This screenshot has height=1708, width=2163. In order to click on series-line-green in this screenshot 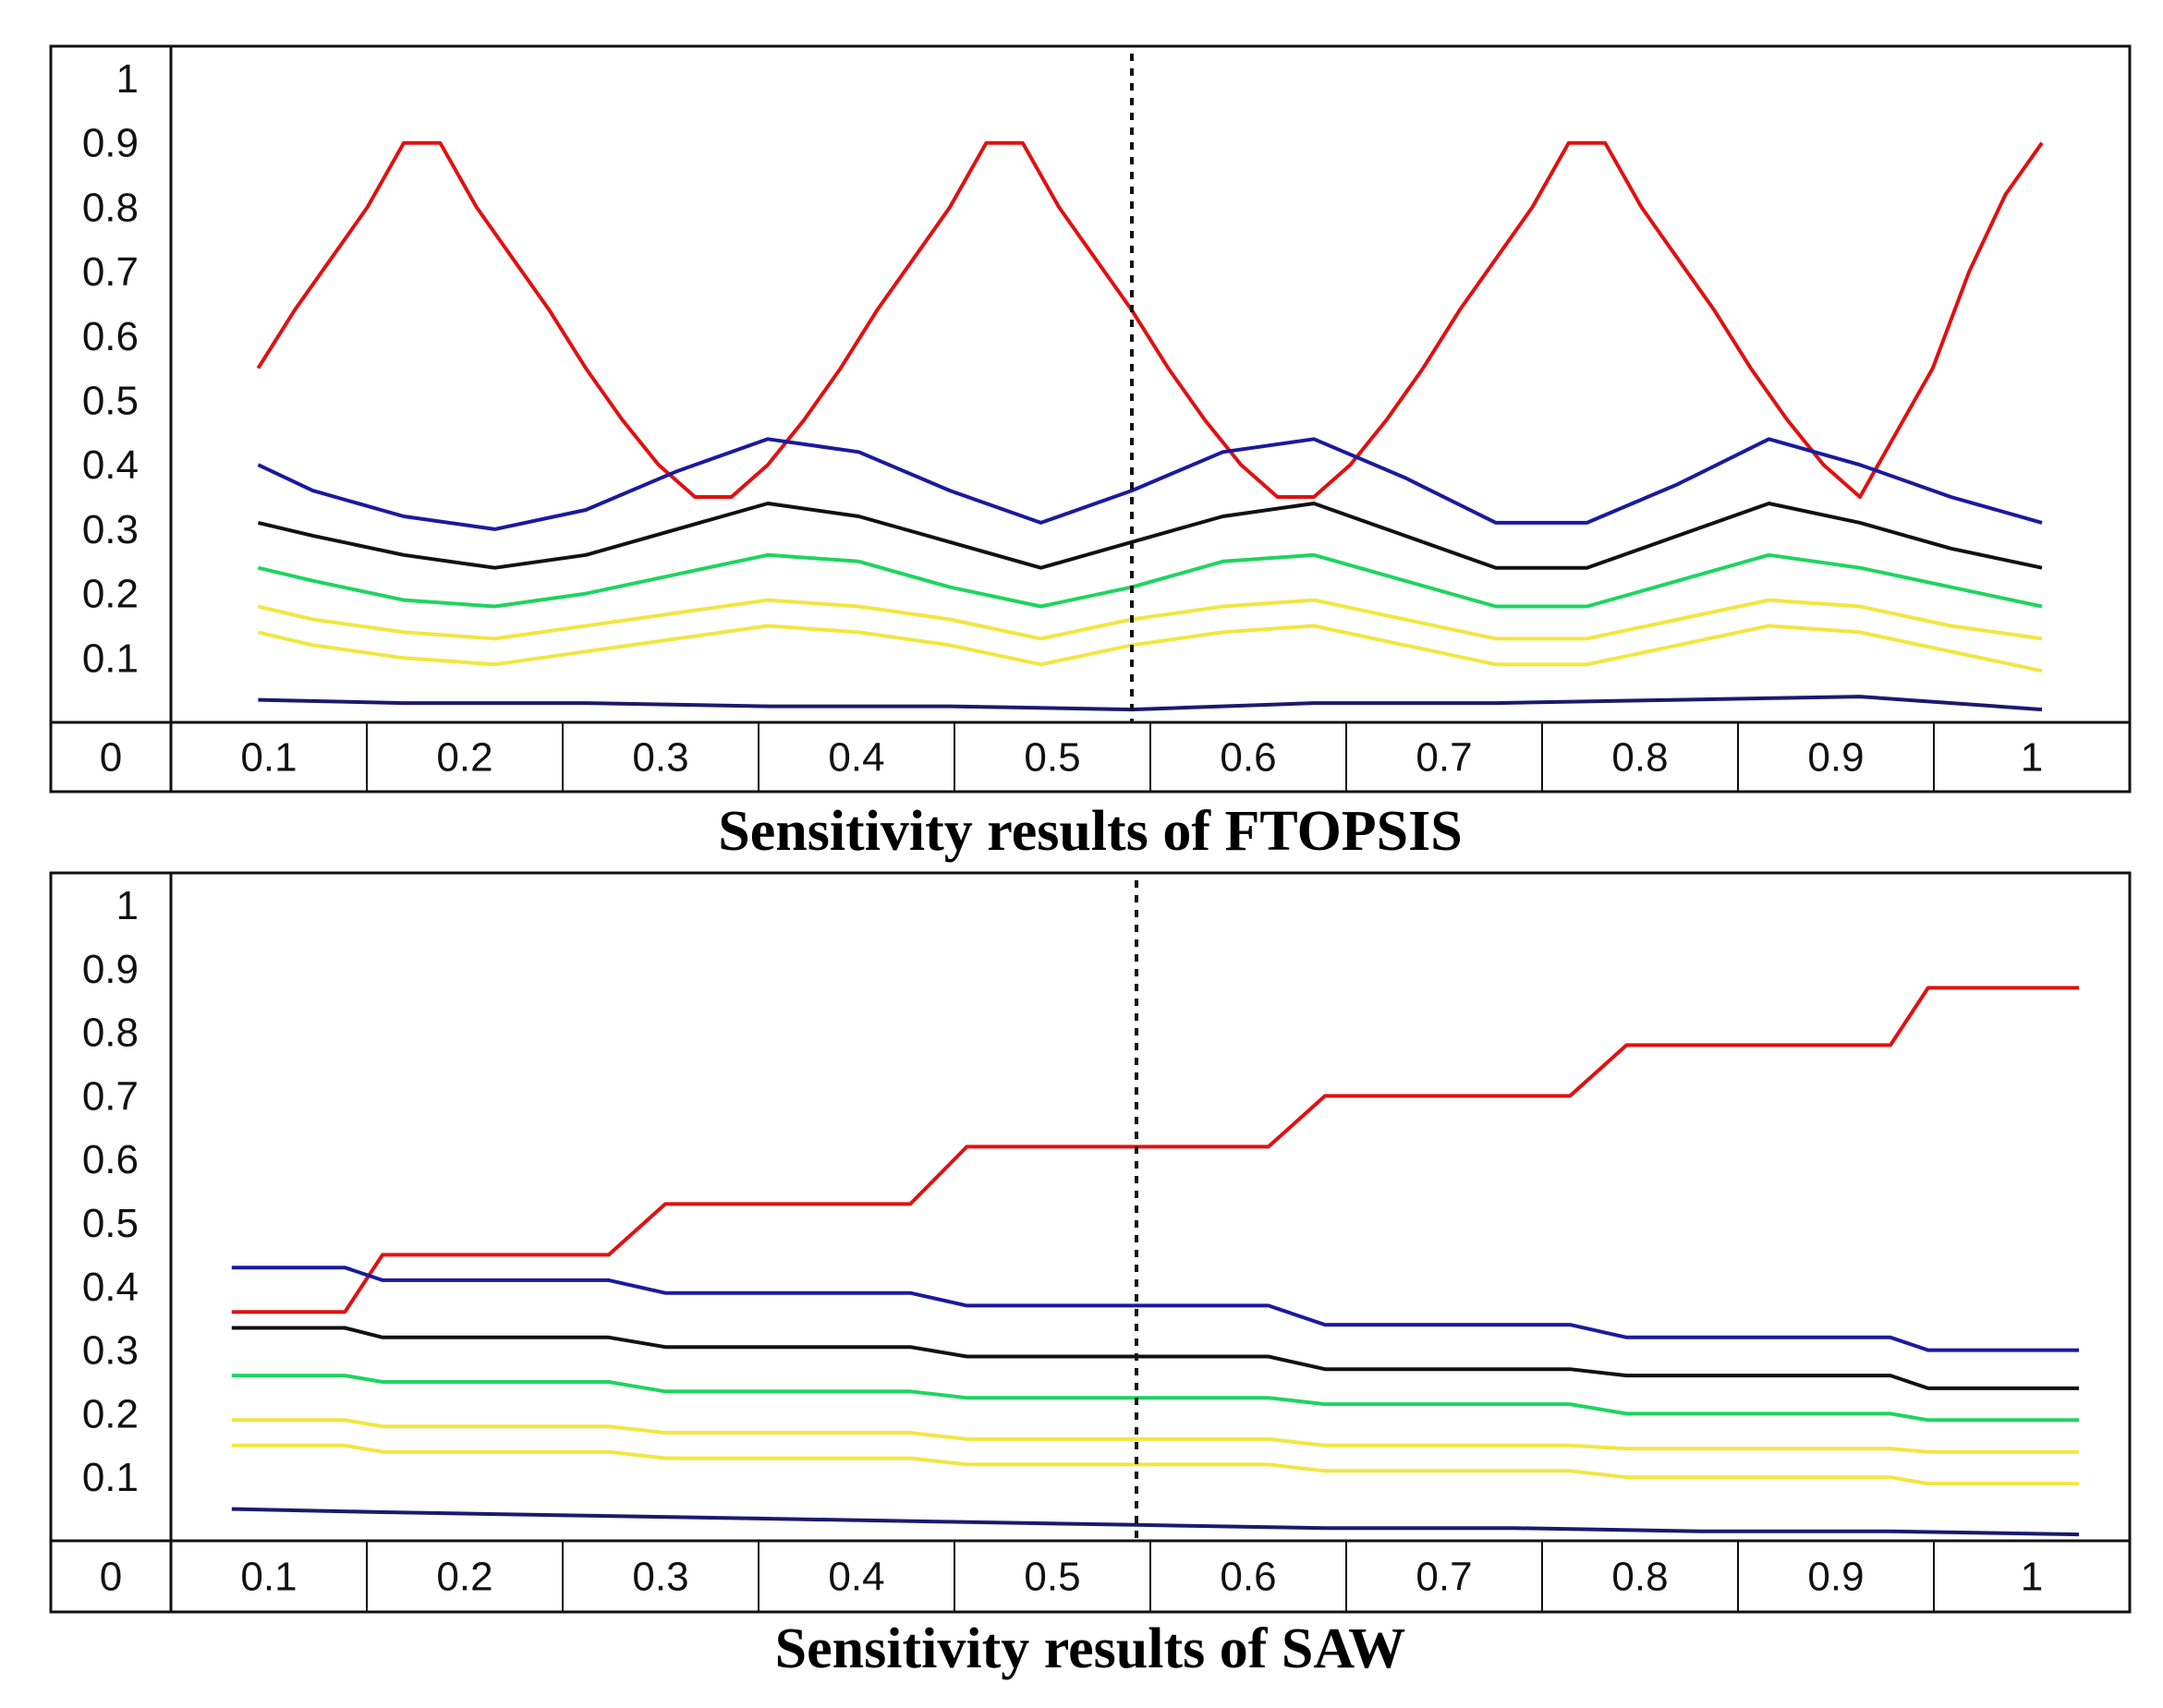, I will do `click(1155, 1398)`.